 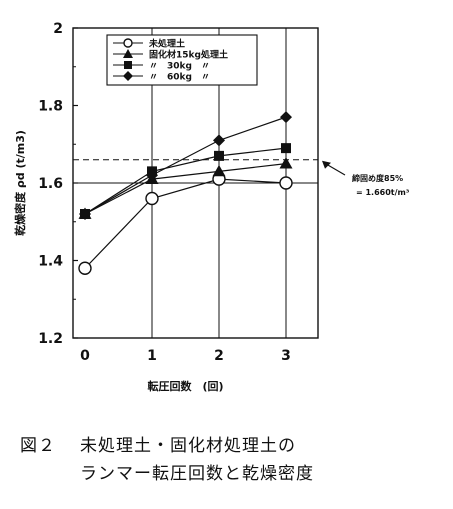 What do you see at coordinates (179, 78) in the screenshot?
I see `legend-label: 〃 60kg 〃` at bounding box center [179, 78].